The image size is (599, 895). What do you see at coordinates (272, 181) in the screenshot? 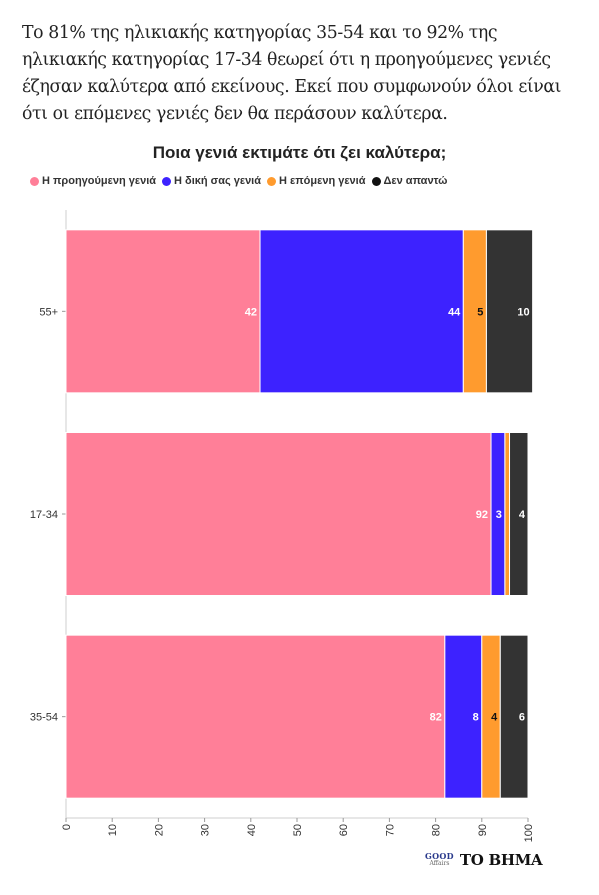
I see `legend-swatch-next-generation` at bounding box center [272, 181].